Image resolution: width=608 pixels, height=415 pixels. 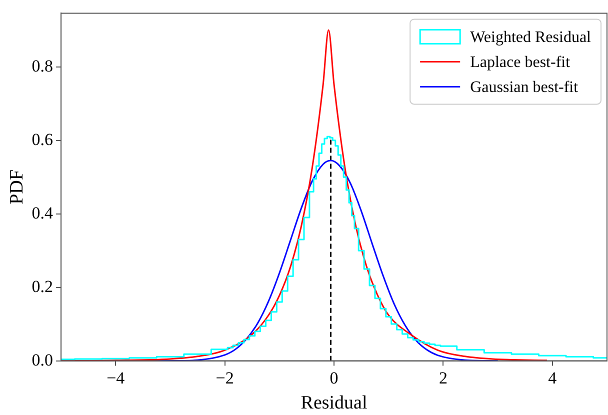 What do you see at coordinates (43, 139) in the screenshot?
I see `y-tick-label: 0.6` at bounding box center [43, 139].